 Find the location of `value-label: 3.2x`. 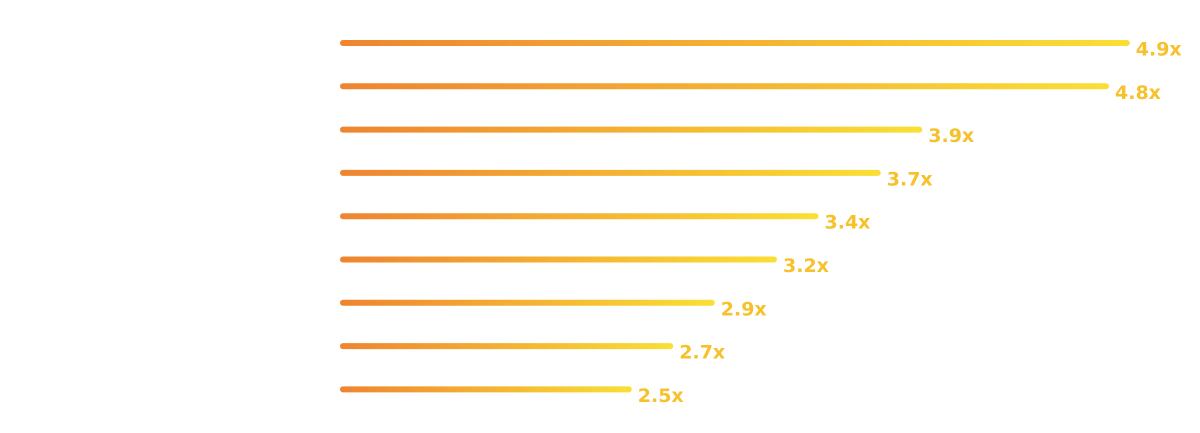

value-label: 3.2x is located at coordinates (806, 266).